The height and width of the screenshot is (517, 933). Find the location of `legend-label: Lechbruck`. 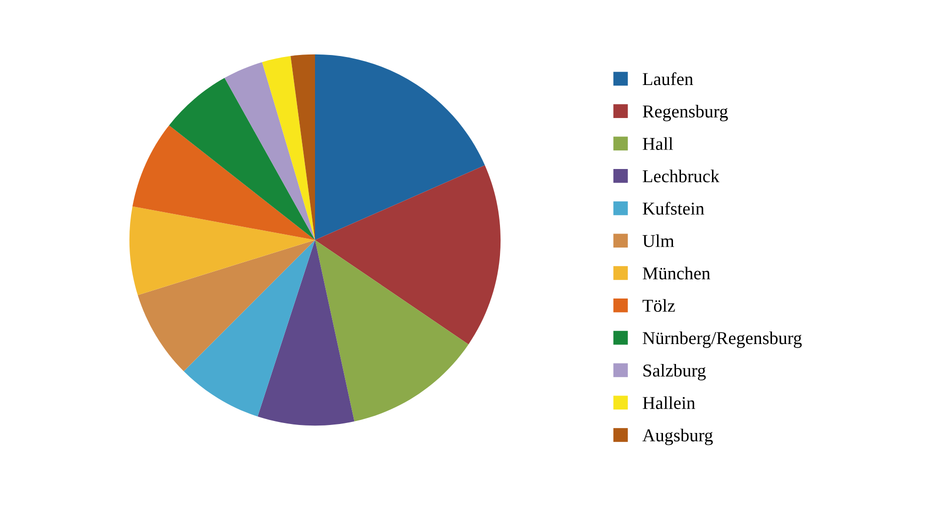

legend-label: Lechbruck is located at coordinates (681, 176).